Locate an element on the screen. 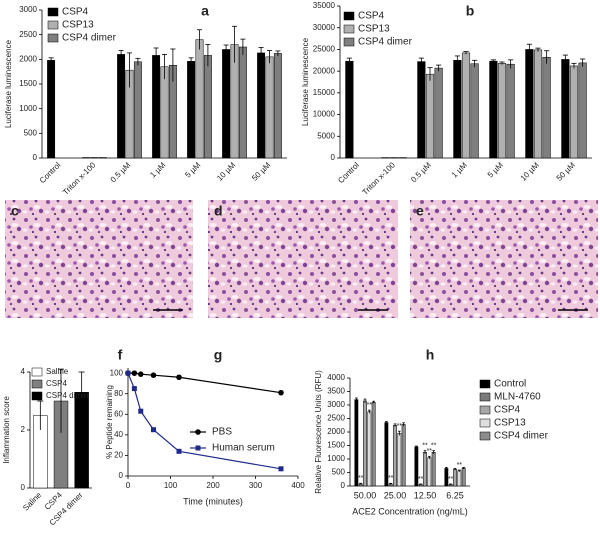 This screenshot has height=536, width=600. panel-label: d is located at coordinates (218, 211).